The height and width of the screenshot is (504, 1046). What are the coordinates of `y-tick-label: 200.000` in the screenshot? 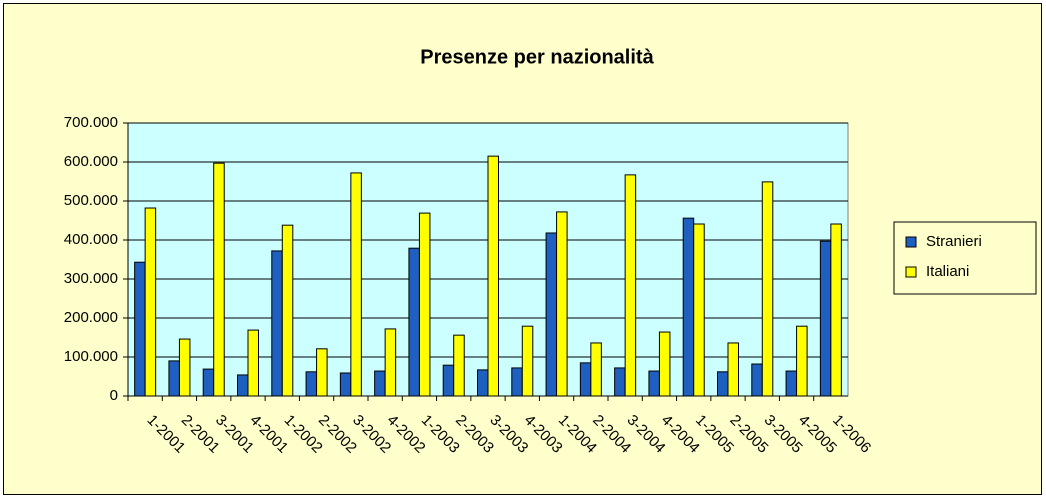 It's located at (91, 317).